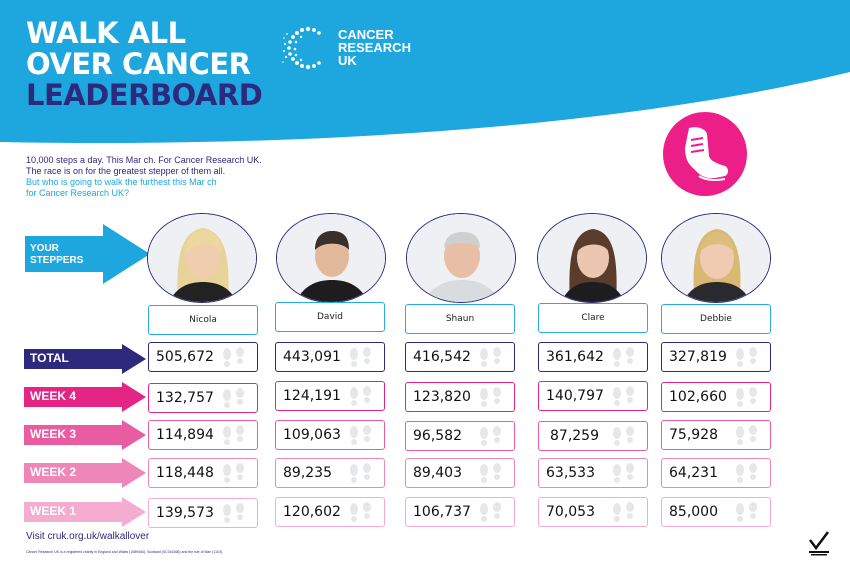 This screenshot has width=850, height=567. Describe the element at coordinates (106, 33) in the screenshot. I see `title-line-1: WALK ALL` at that location.